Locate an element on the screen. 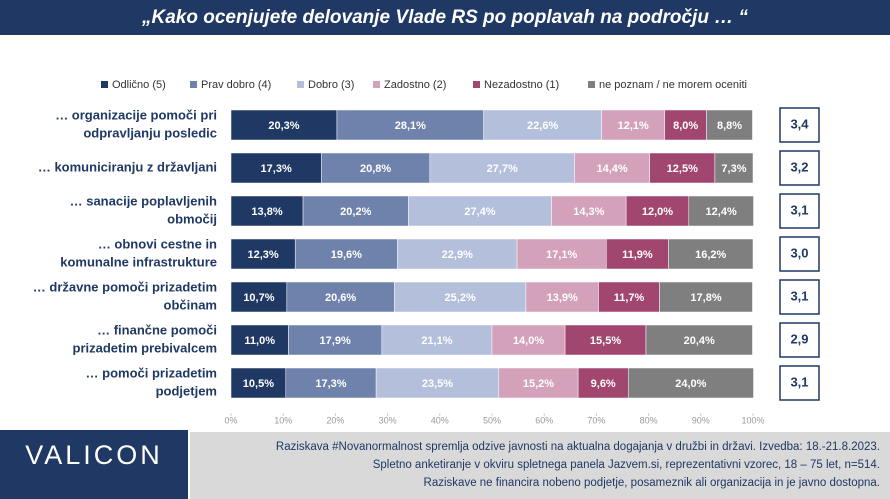  value-label: 12,5% is located at coordinates (682, 169).